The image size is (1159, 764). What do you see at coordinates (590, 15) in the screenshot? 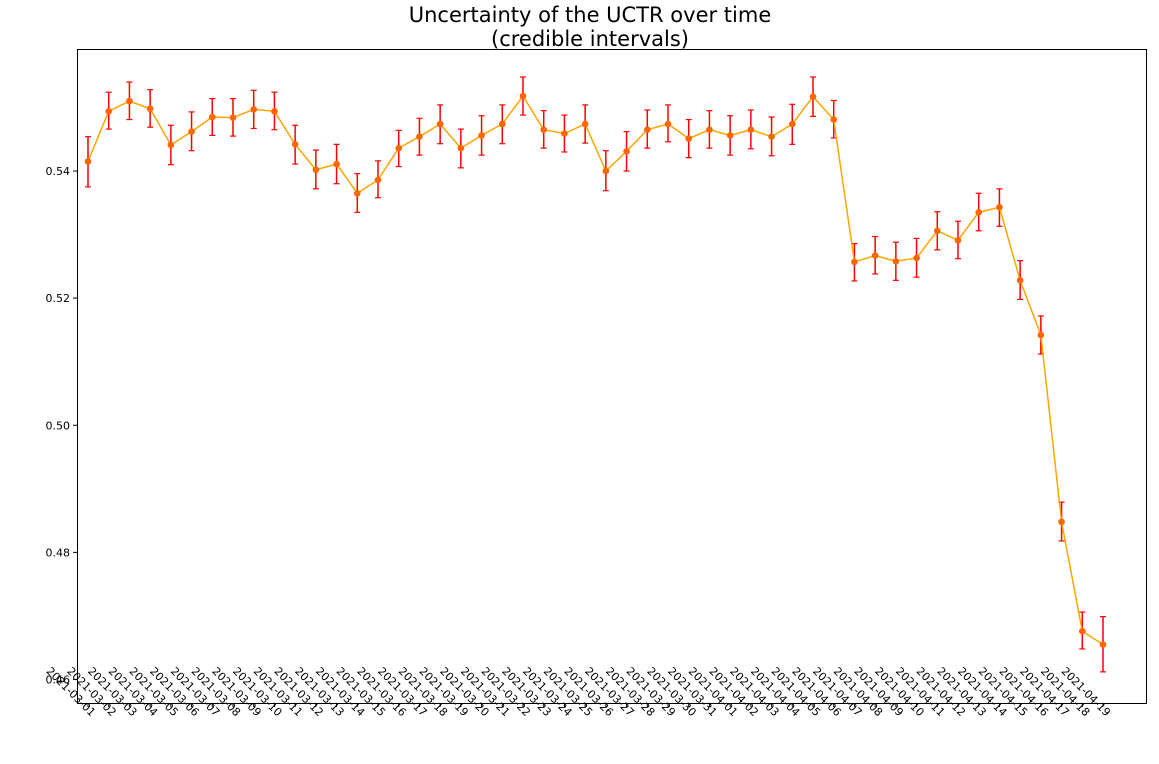
I see `chart-title-line1: Uncertainty of the UCTR over time` at bounding box center [590, 15].